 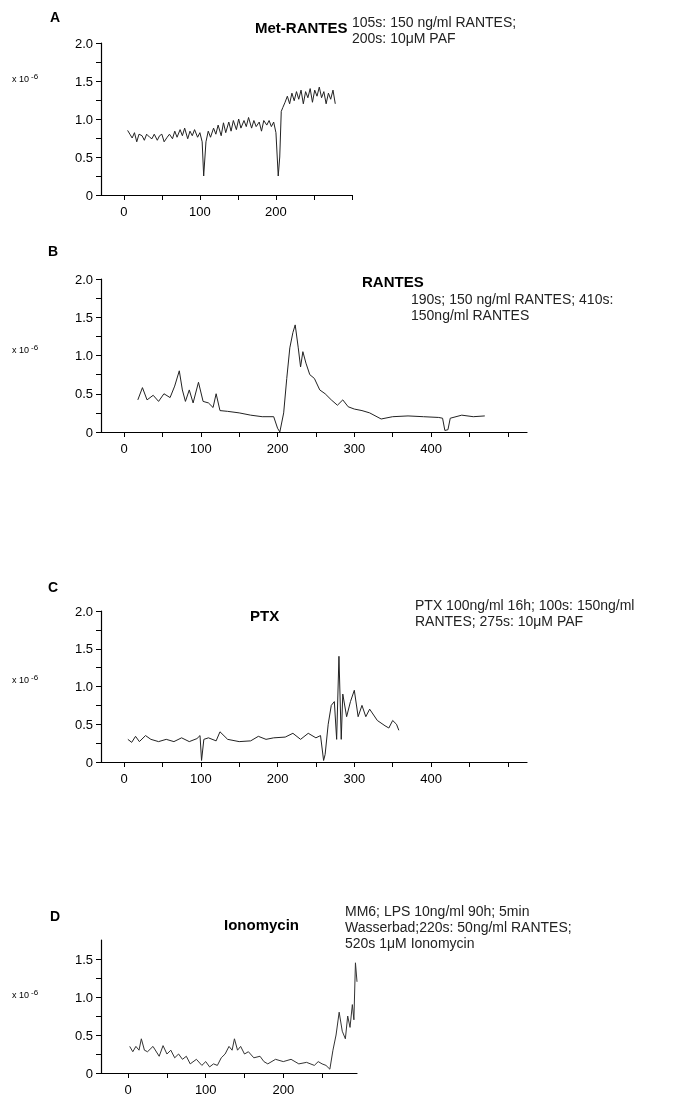 I want to click on chart-title: Ionomycin, so click(x=262, y=924).